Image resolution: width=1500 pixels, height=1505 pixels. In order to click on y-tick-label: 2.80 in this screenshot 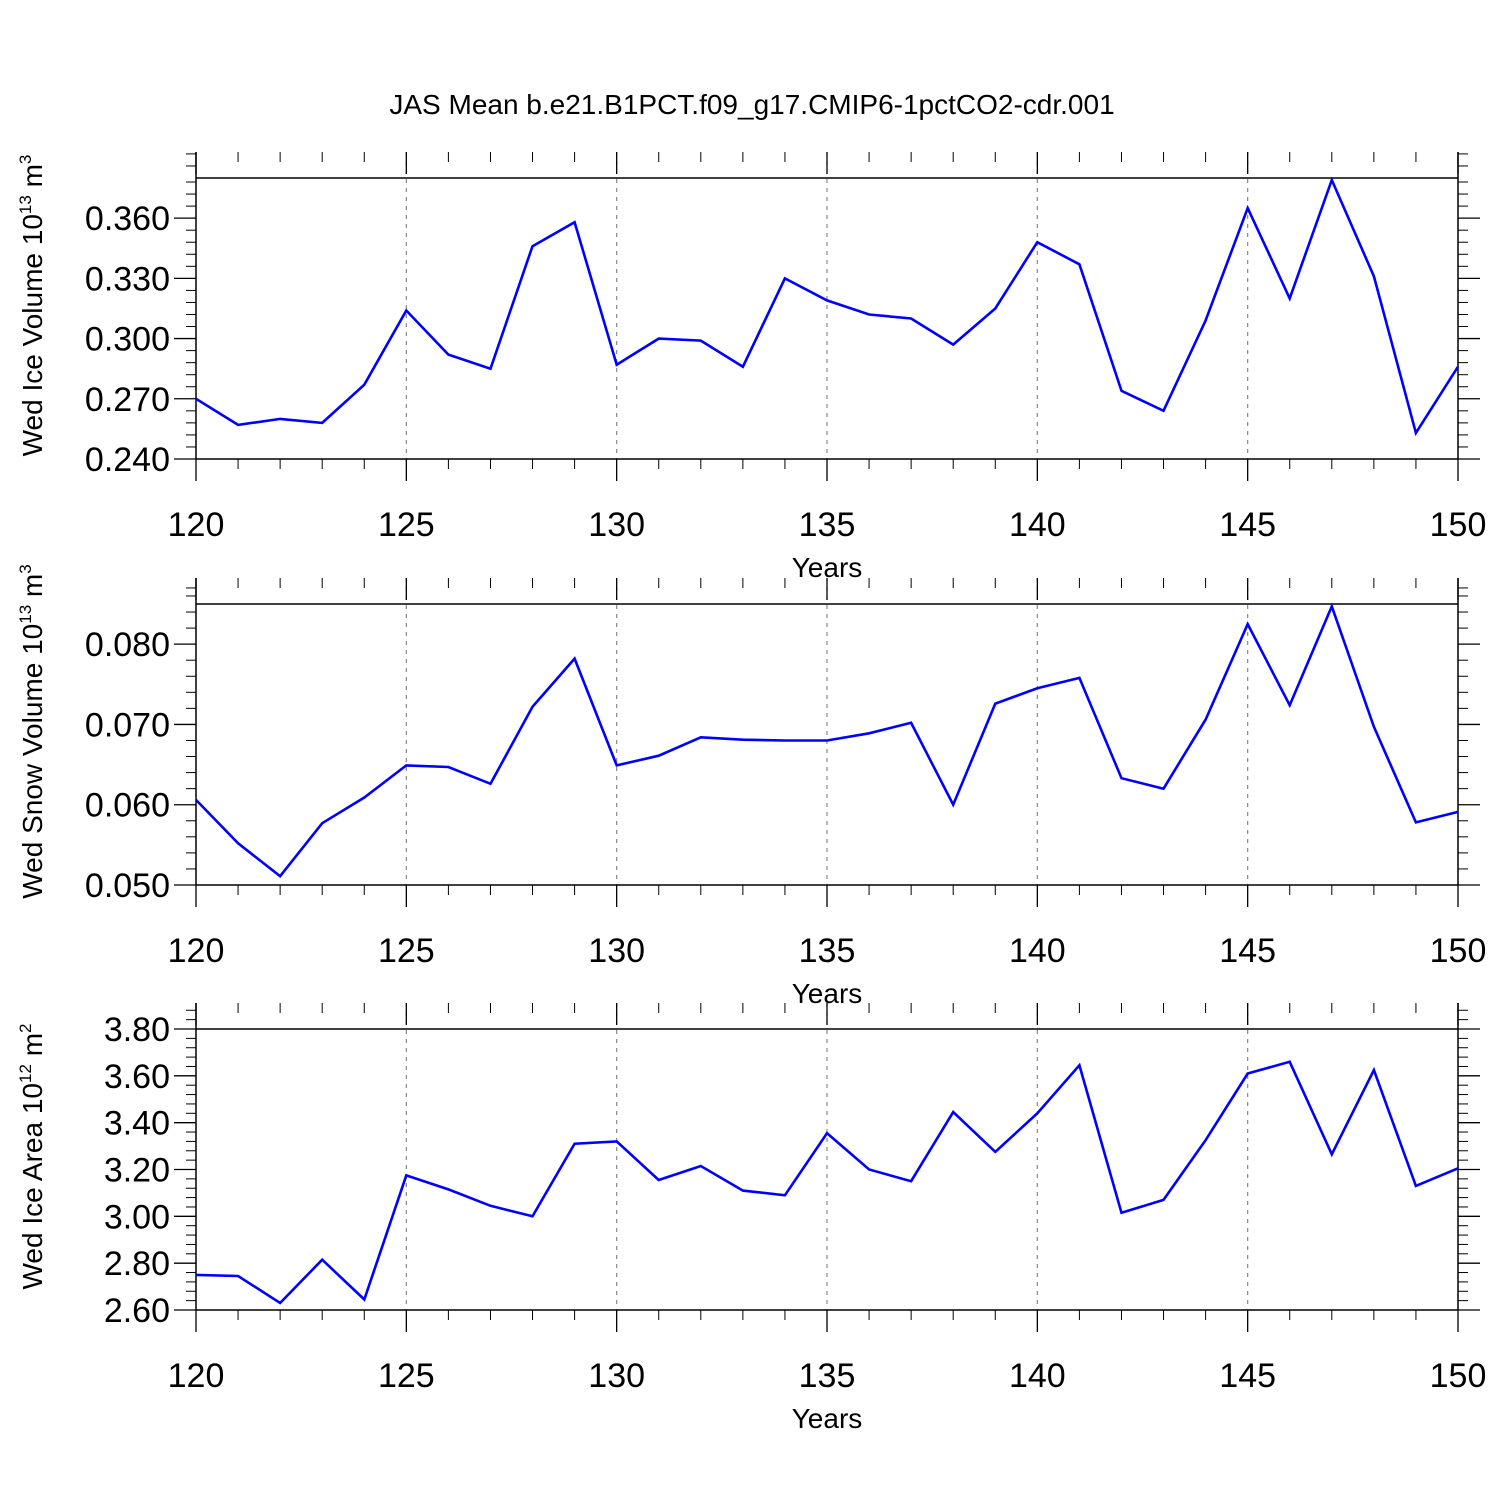, I will do `click(137, 1264)`.